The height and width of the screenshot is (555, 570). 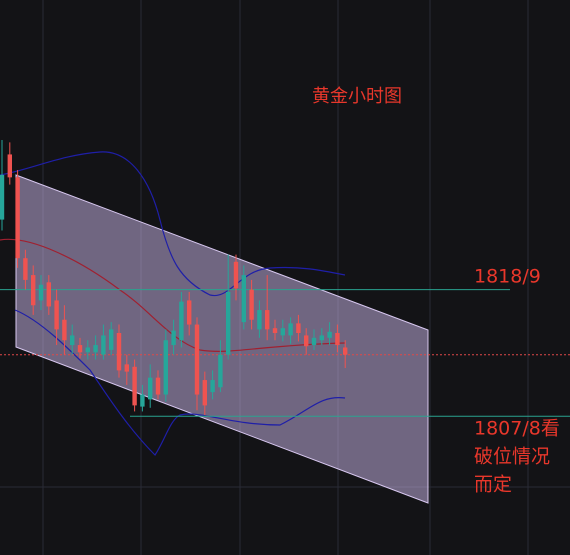 What do you see at coordinates (357, 96) in the screenshot?
I see `chart-title: 黄金小时图` at bounding box center [357, 96].